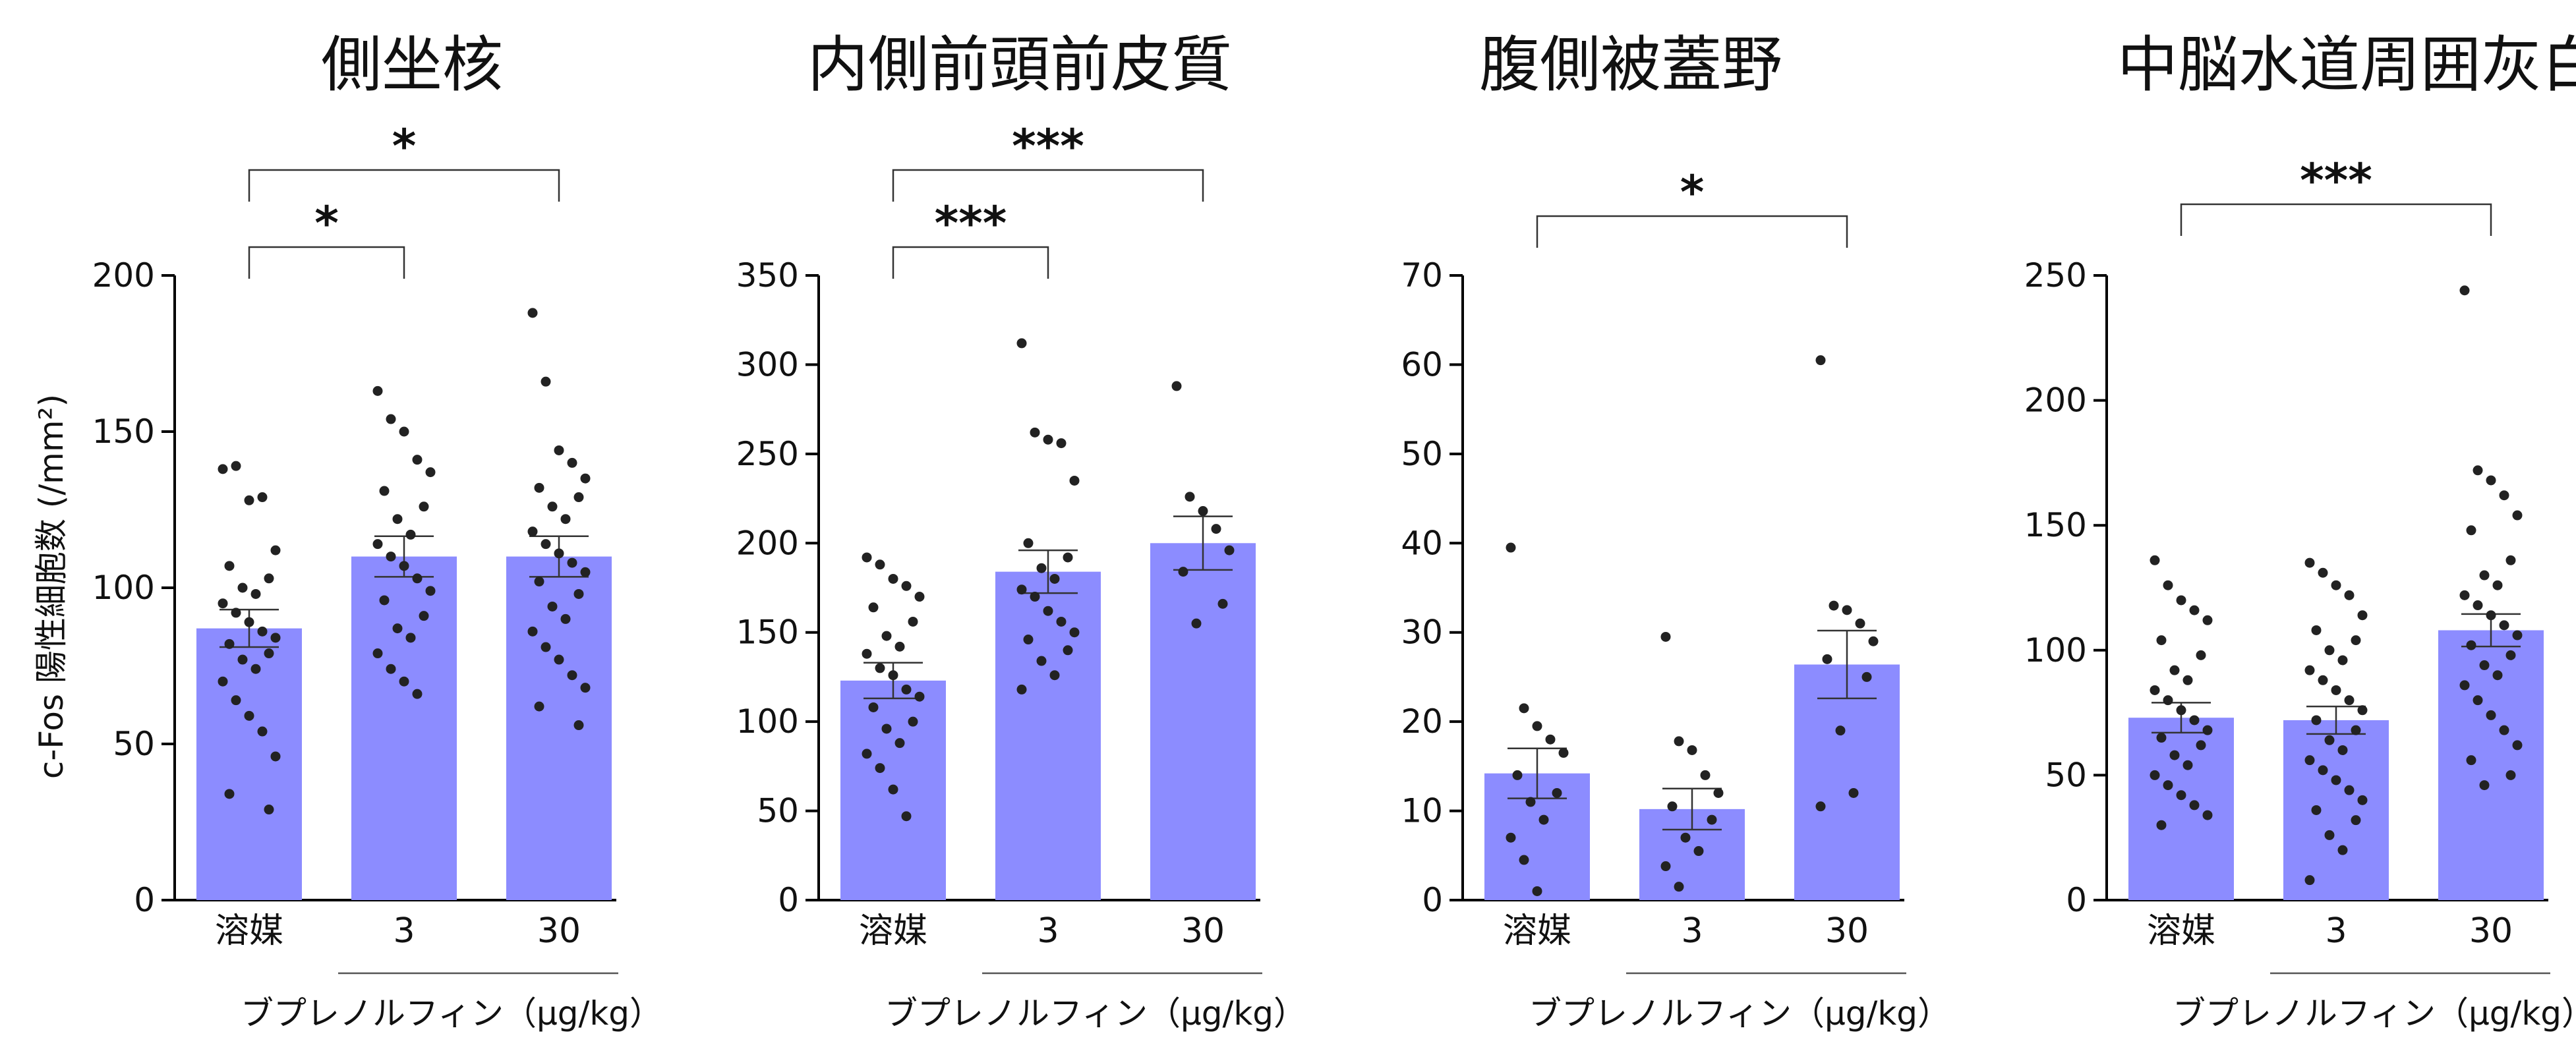 This screenshot has height=1051, width=2576. Describe the element at coordinates (1422, 632) in the screenshot. I see `y-tick-label: 30` at that location.